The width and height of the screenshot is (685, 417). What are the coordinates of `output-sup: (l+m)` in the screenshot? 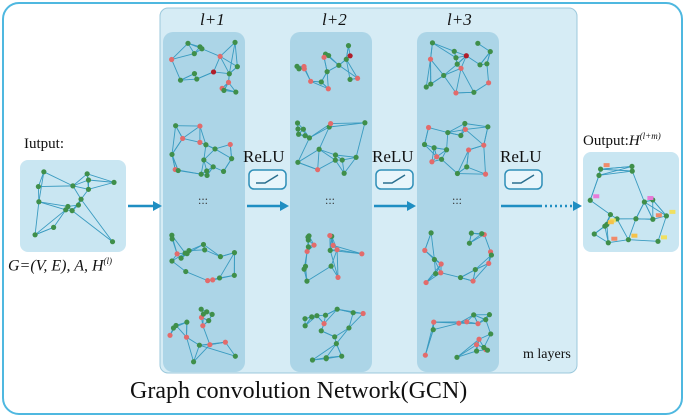 It's located at (650, 136).